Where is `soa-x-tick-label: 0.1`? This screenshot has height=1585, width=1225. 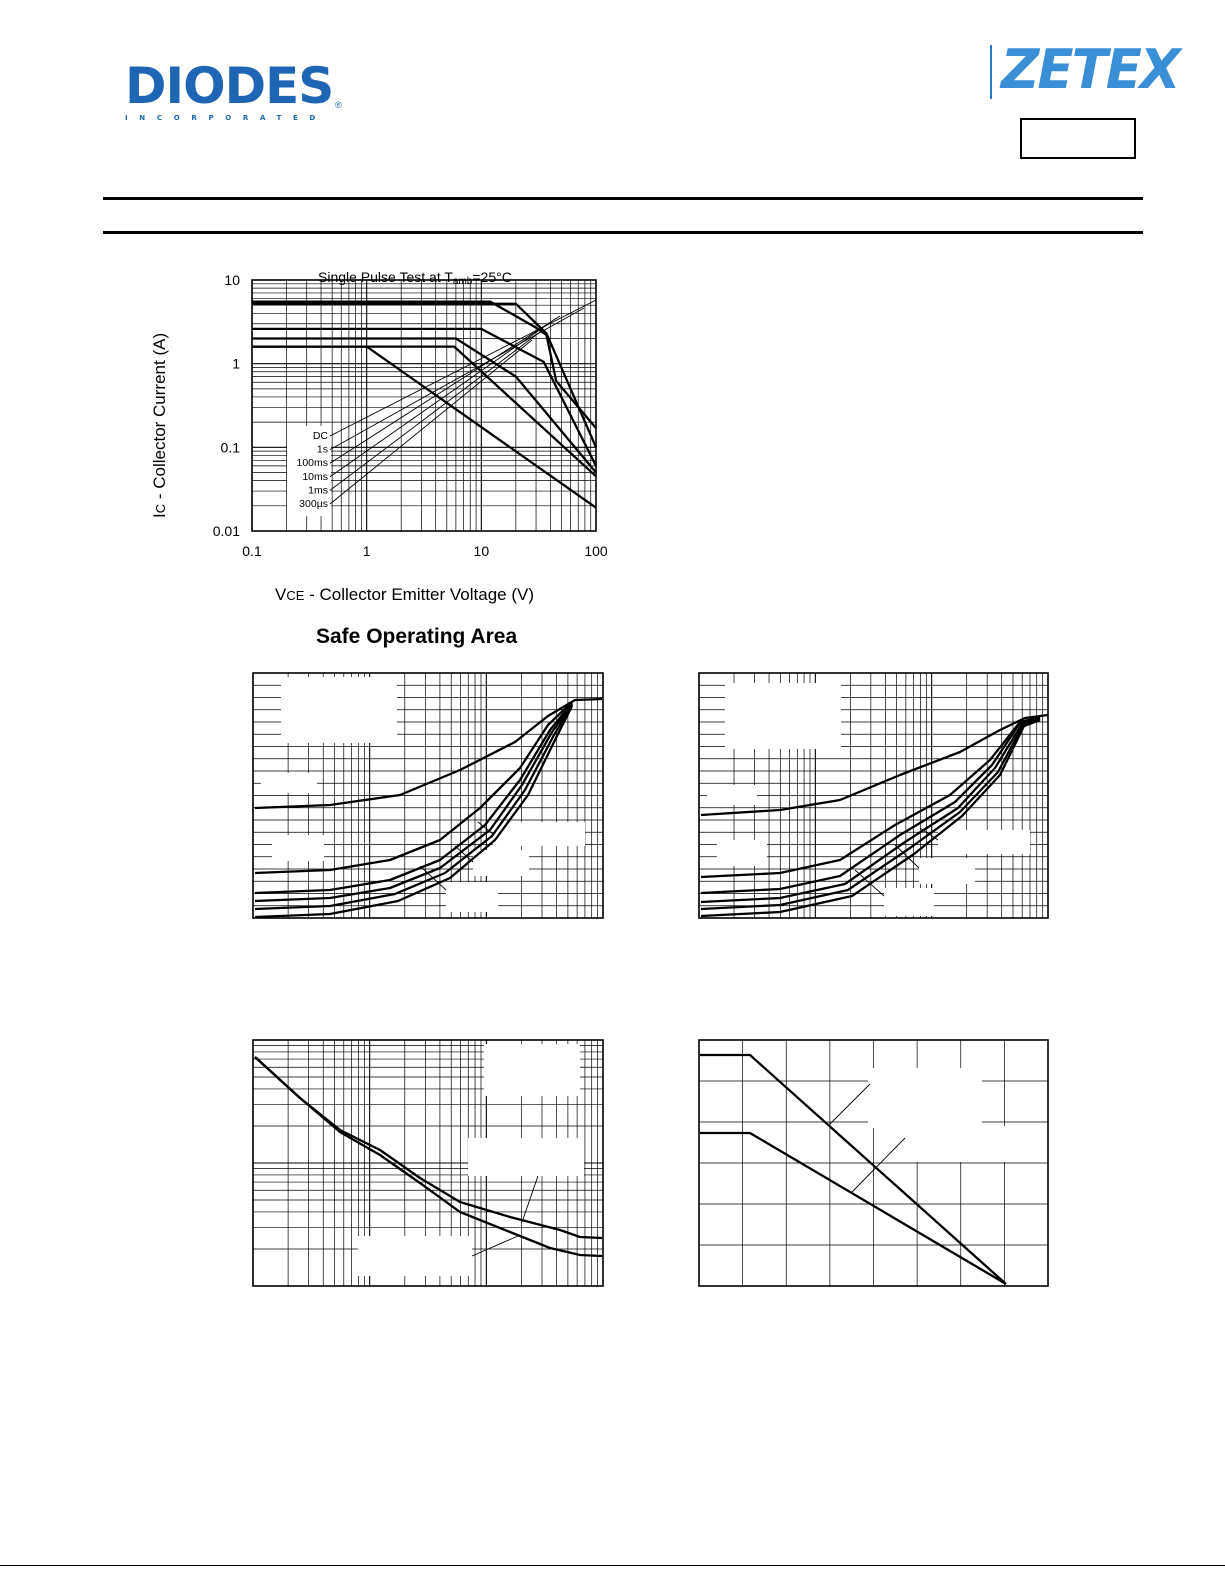 soa-x-tick-label: 0.1 is located at coordinates (252, 551).